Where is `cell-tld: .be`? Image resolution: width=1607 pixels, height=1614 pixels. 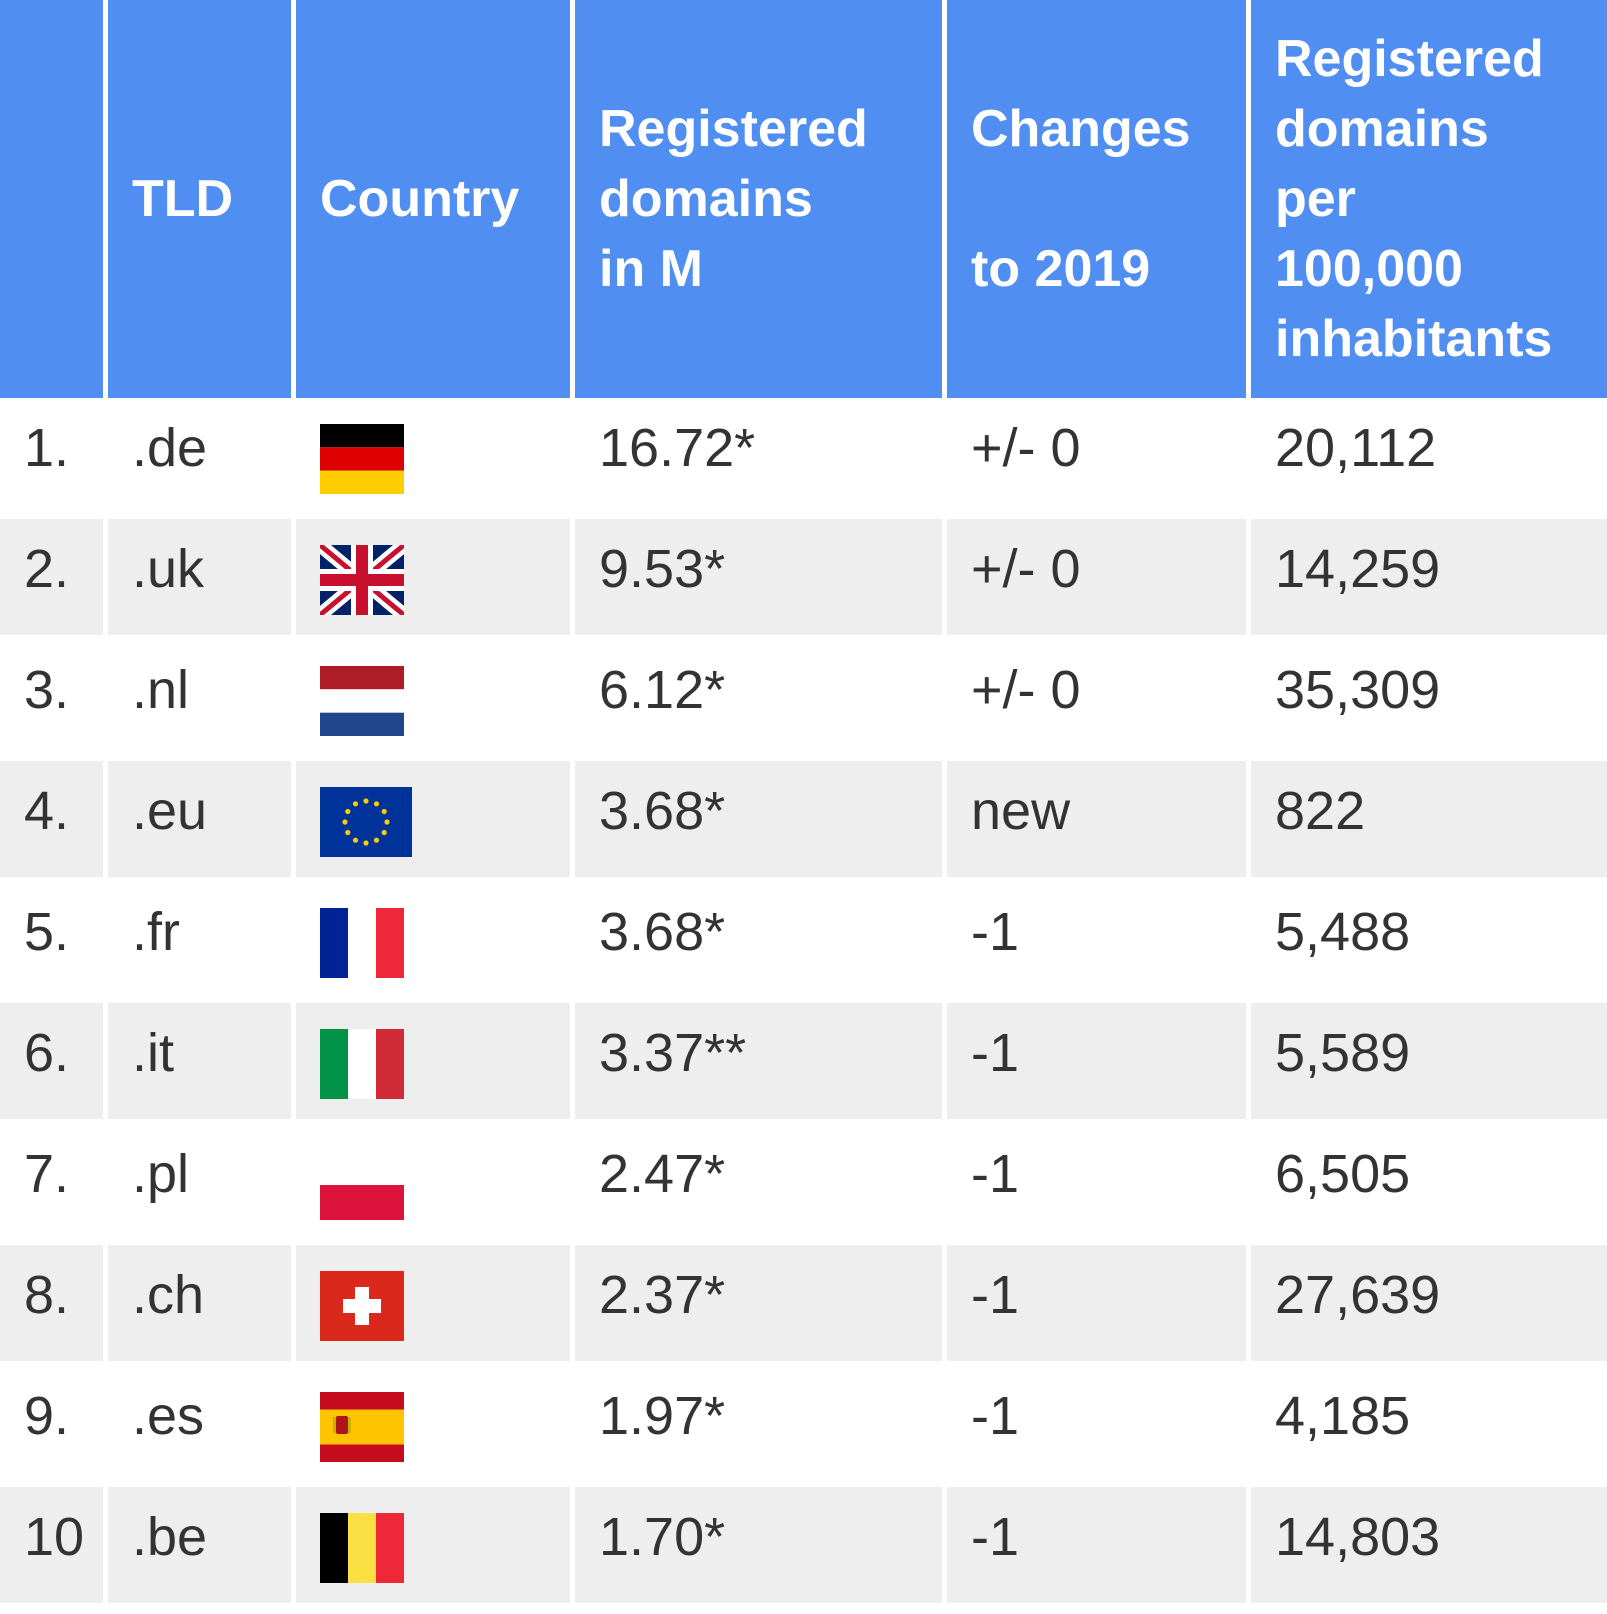 cell-tld: .be is located at coordinates (199, 1545).